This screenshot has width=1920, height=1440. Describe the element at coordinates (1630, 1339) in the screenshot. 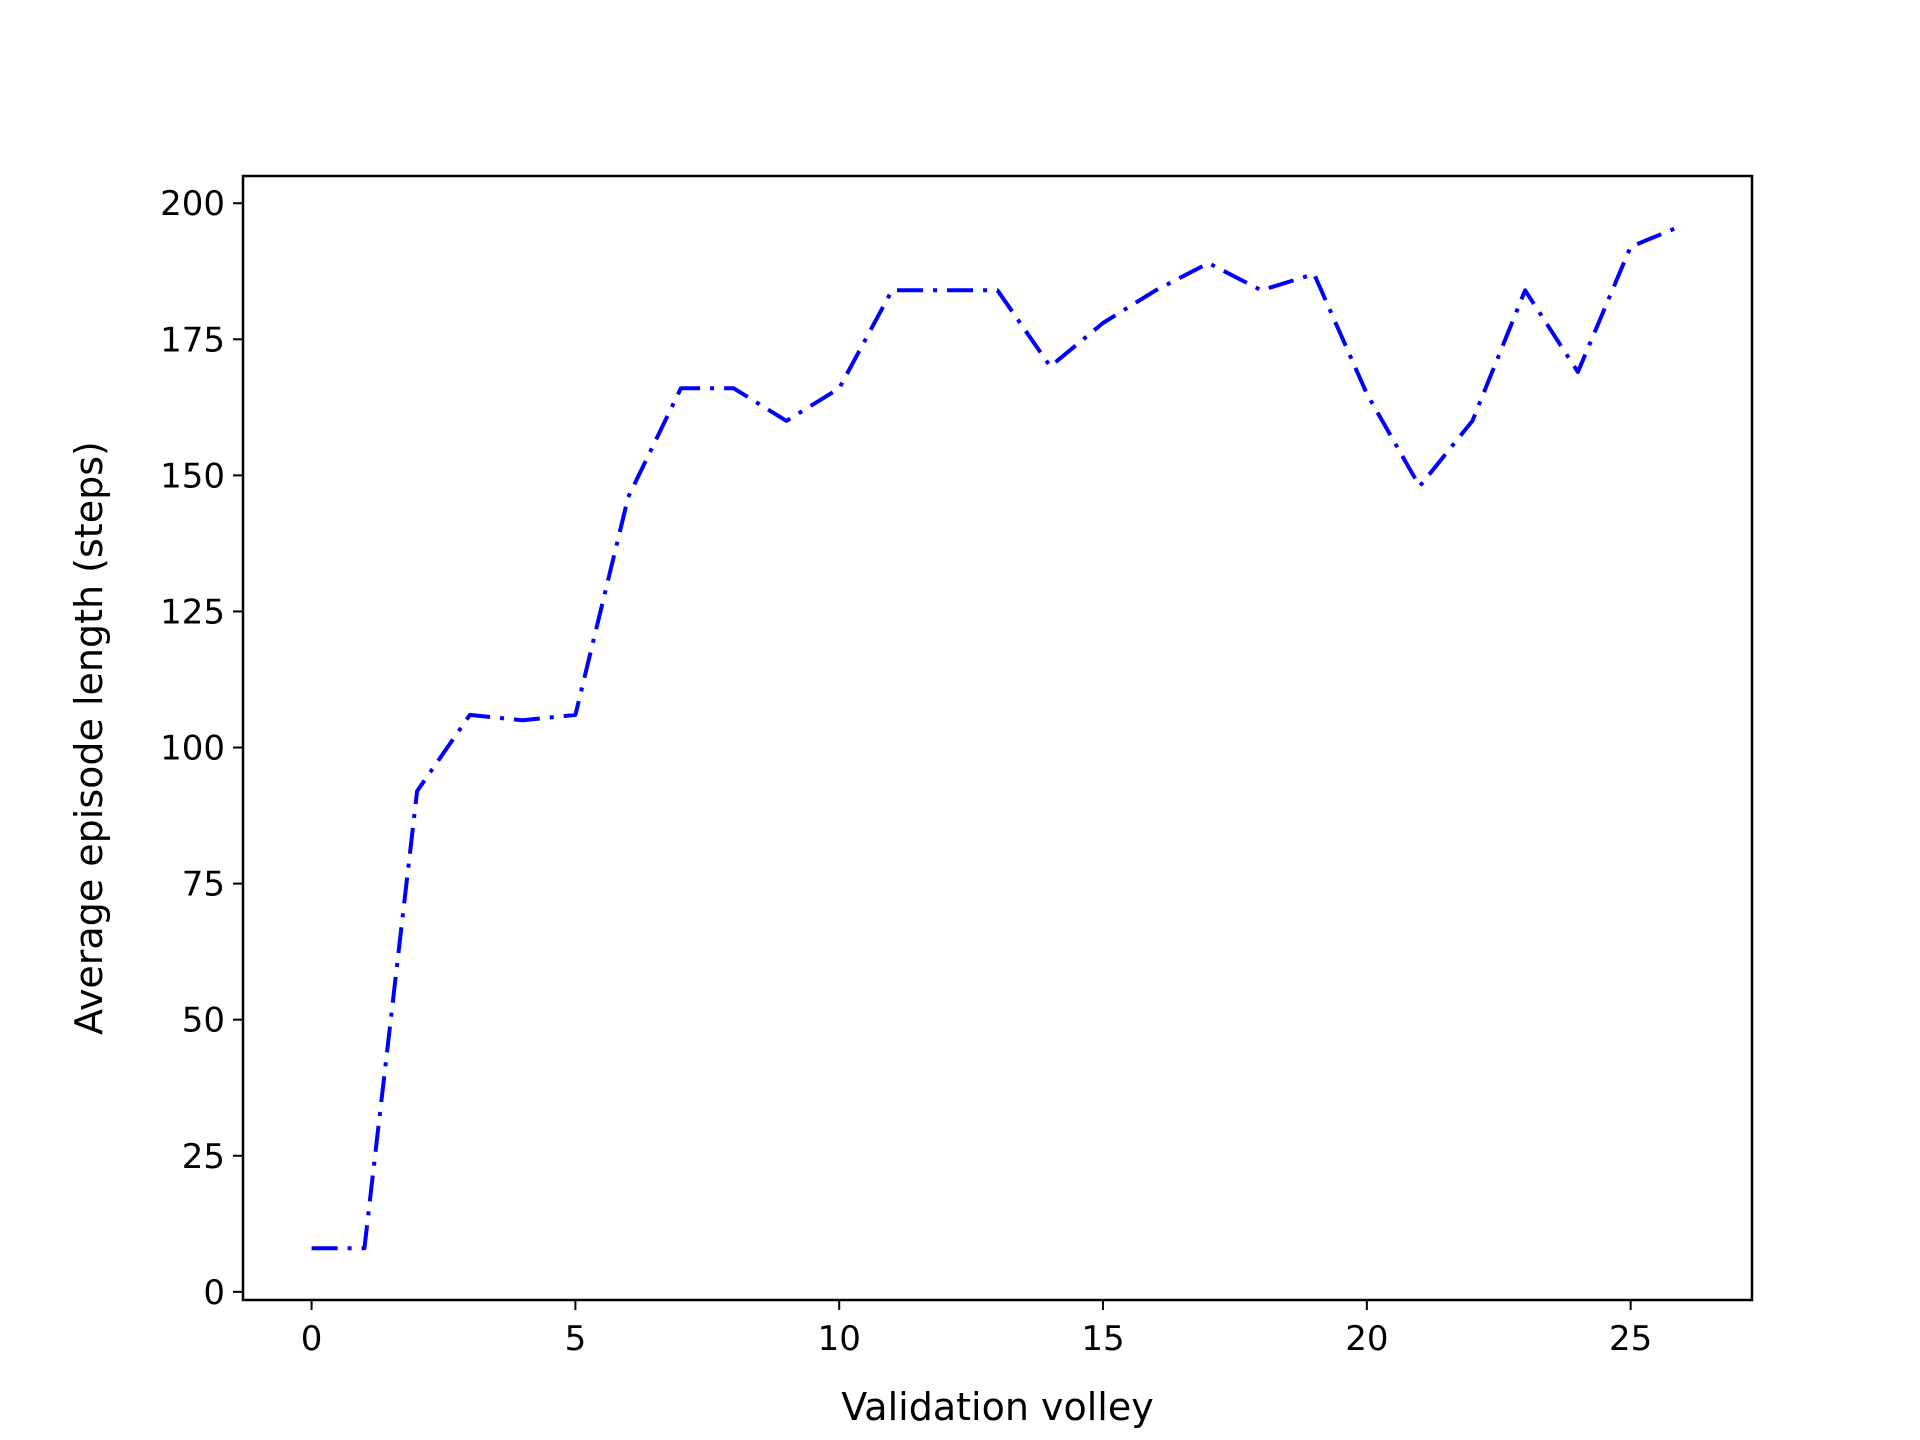

I see `x-tick-label: 25` at that location.